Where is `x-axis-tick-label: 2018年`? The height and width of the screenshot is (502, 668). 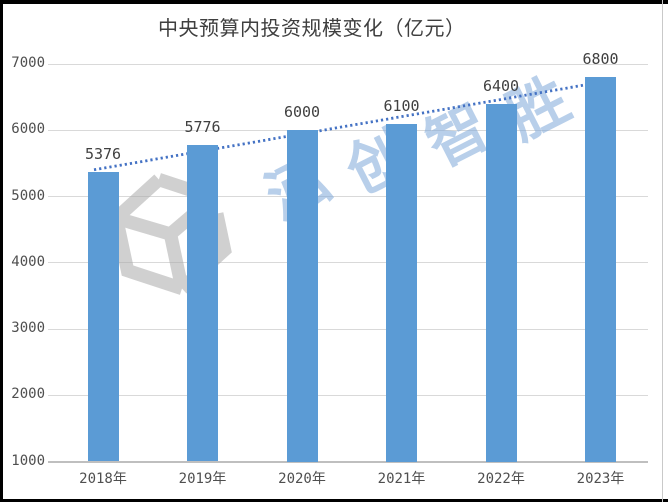 x-axis-tick-label: 2018年 is located at coordinates (103, 479).